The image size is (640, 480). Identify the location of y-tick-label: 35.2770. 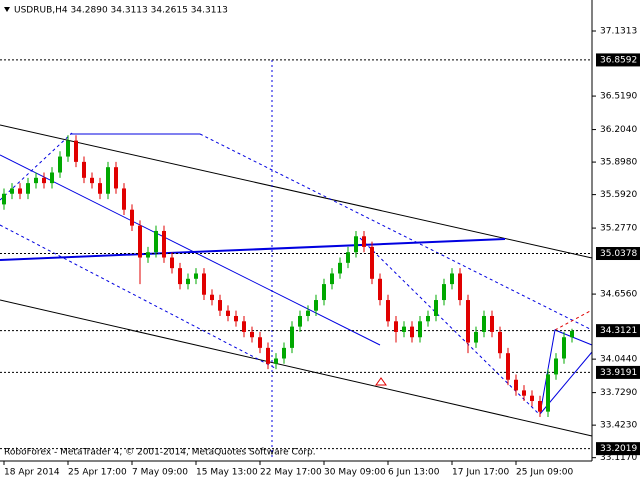
(618, 229).